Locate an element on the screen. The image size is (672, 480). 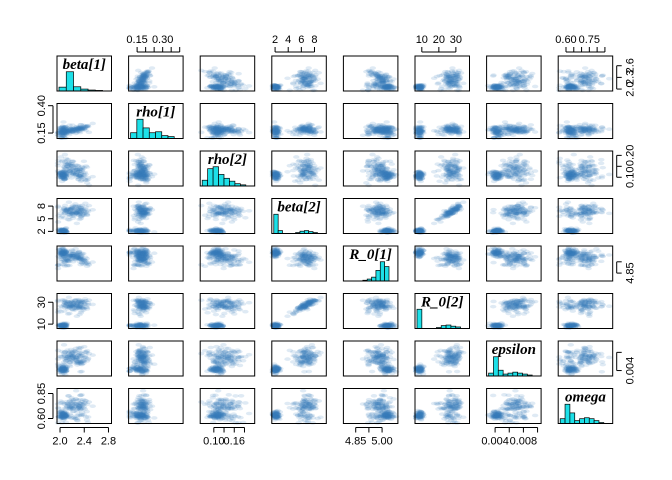
panel-1-1: rho[1] is located at coordinates (156, 121).